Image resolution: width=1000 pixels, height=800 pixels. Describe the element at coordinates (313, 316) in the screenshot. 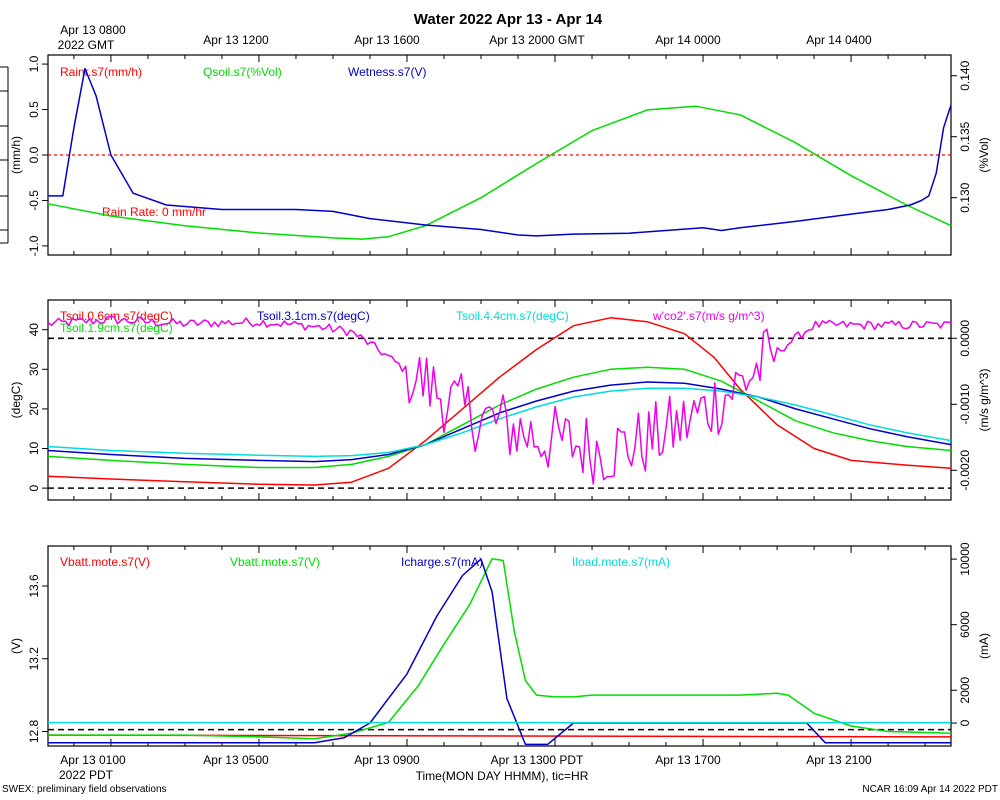

I see `legend-tsoil-3-1: Tsoil.3.1cm.s7(degC)` at that location.